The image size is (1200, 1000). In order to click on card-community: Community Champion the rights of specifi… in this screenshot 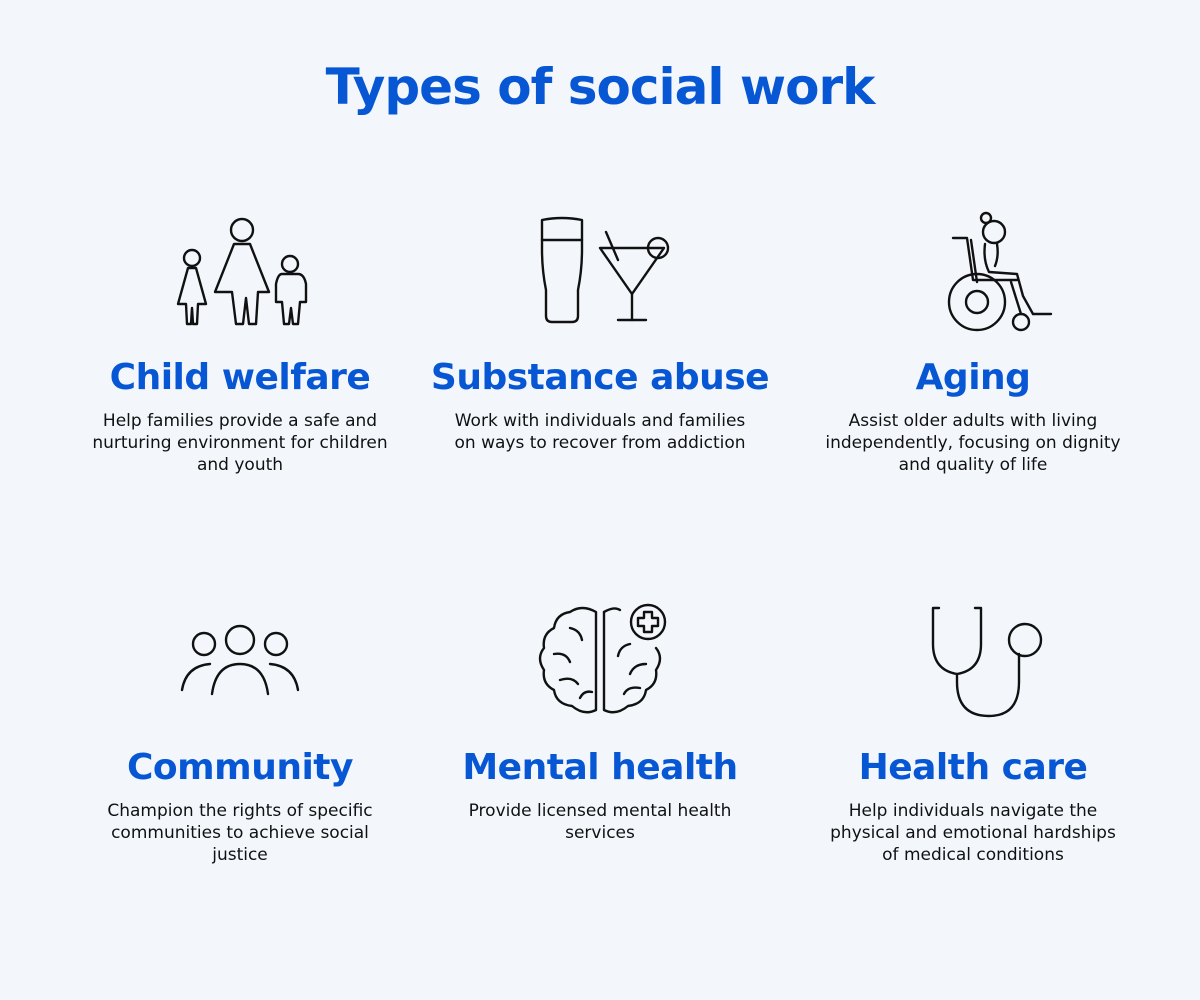, I will do `click(240, 748)`.